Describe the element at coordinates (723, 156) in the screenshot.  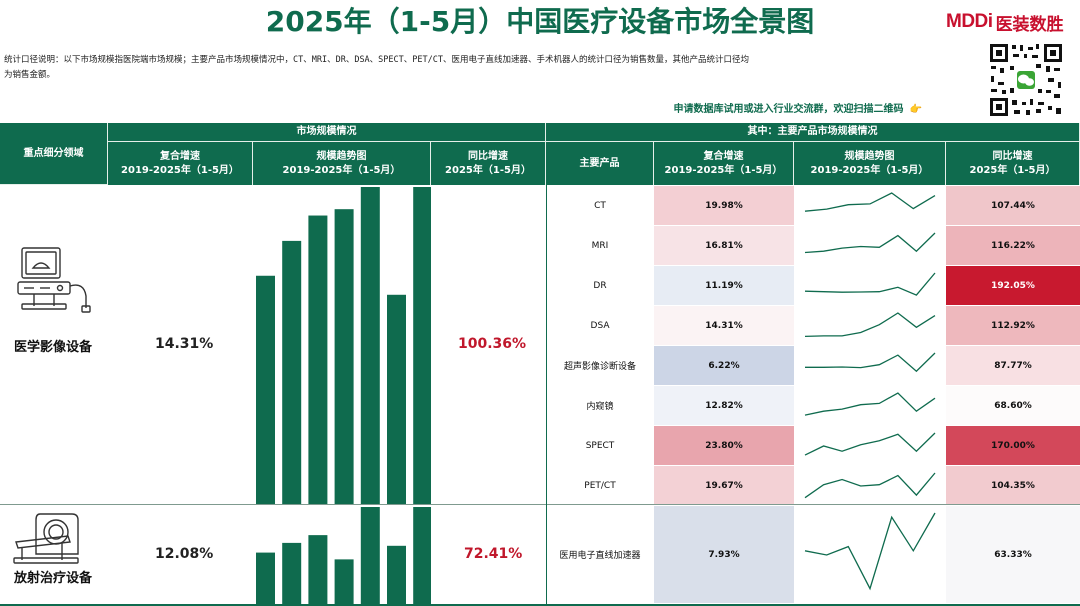
I see `header-product-cagr-line1: 复合增速` at that location.